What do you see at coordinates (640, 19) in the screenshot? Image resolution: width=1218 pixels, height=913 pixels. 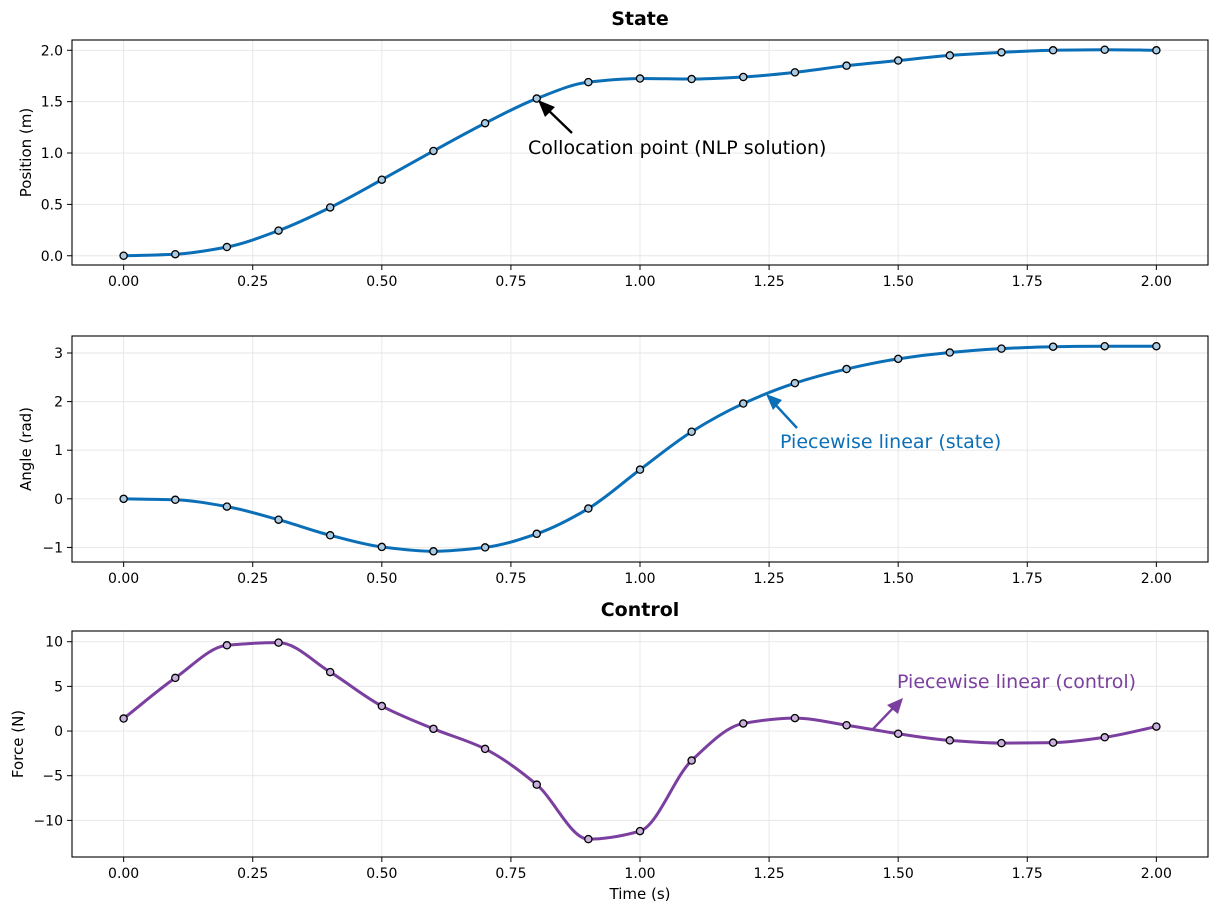 I see `position-panel-title: State` at bounding box center [640, 19].